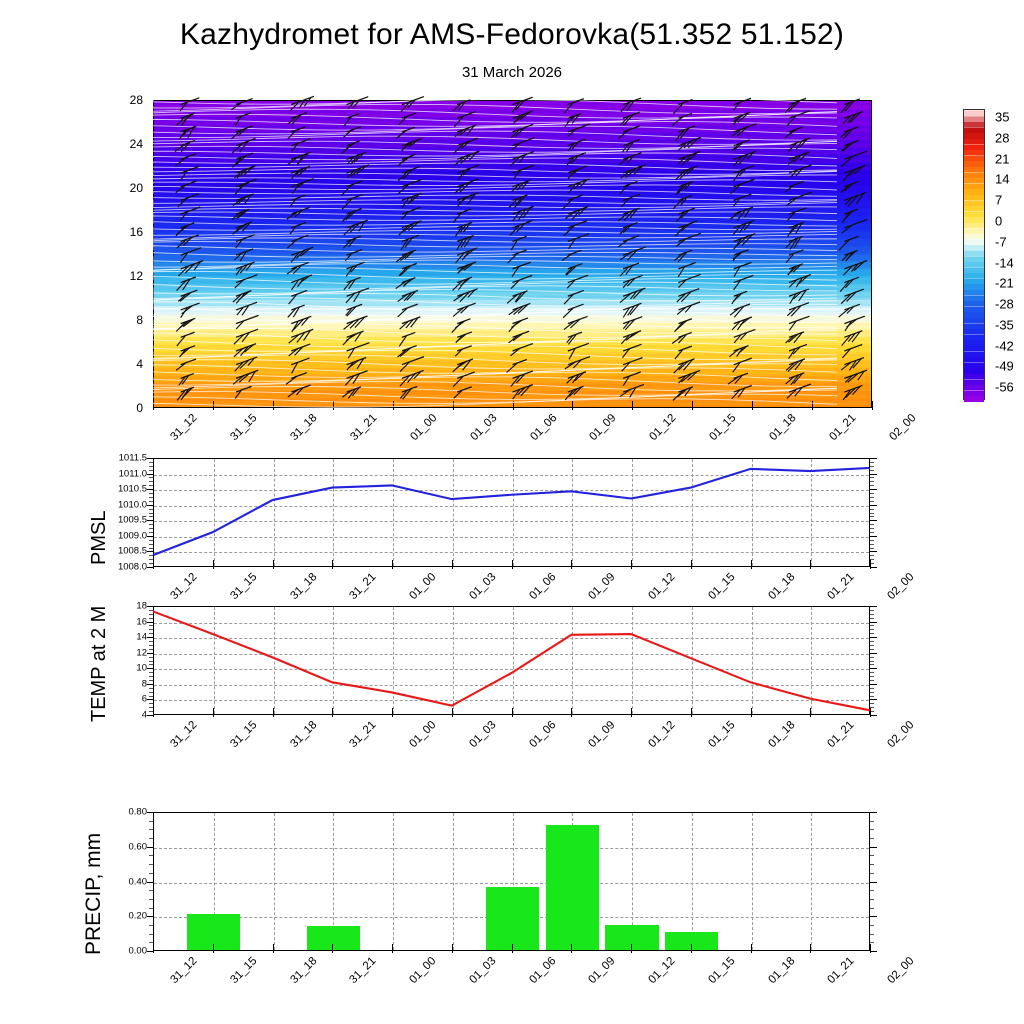 This screenshot has height=1024, width=1024. What do you see at coordinates (144, 699) in the screenshot?
I see `y-tick-label: 6` at bounding box center [144, 699].